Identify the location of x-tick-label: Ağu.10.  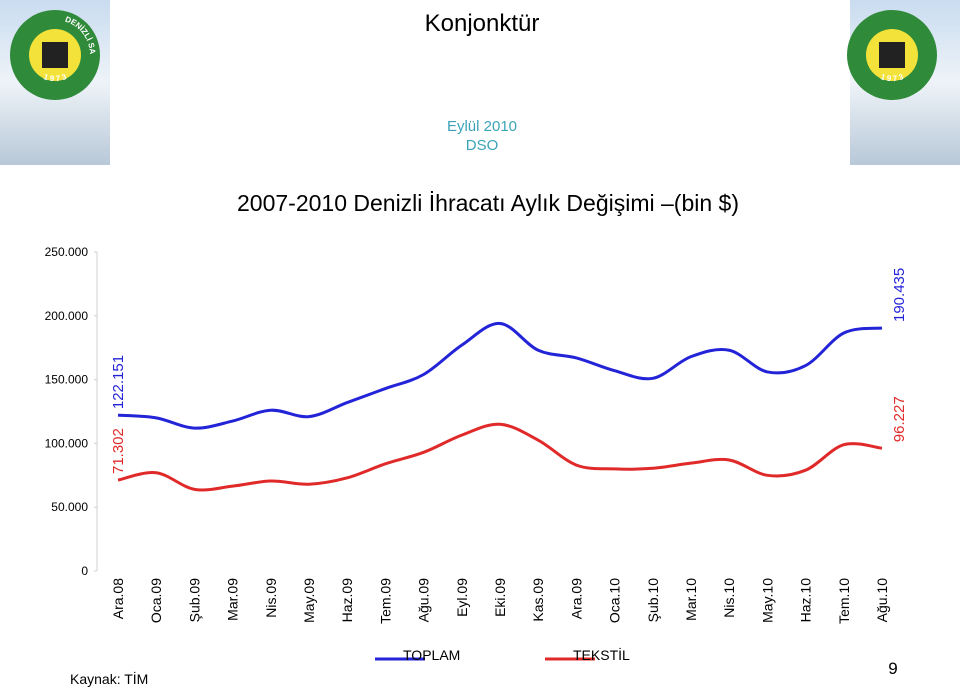
(882, 600).